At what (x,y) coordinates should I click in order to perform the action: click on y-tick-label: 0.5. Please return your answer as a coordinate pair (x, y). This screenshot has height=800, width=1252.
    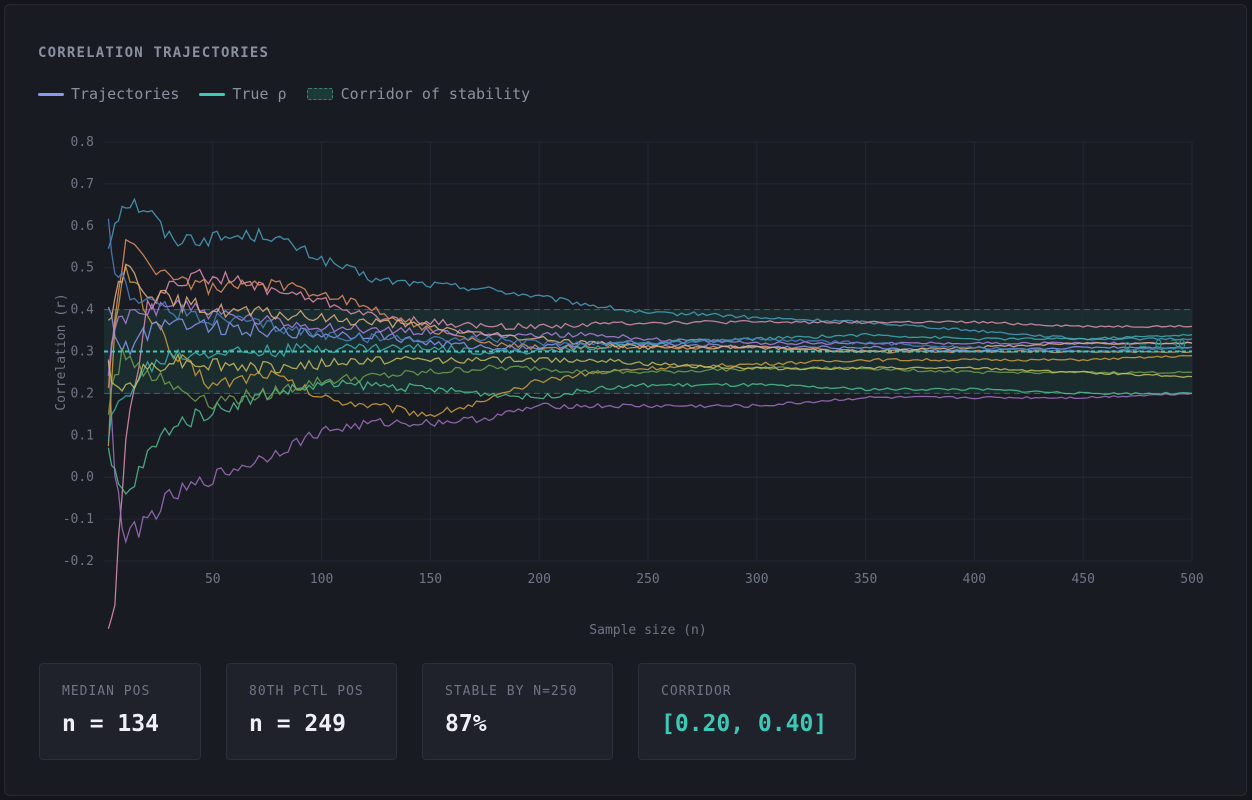
    Looking at the image, I should click on (82, 268).